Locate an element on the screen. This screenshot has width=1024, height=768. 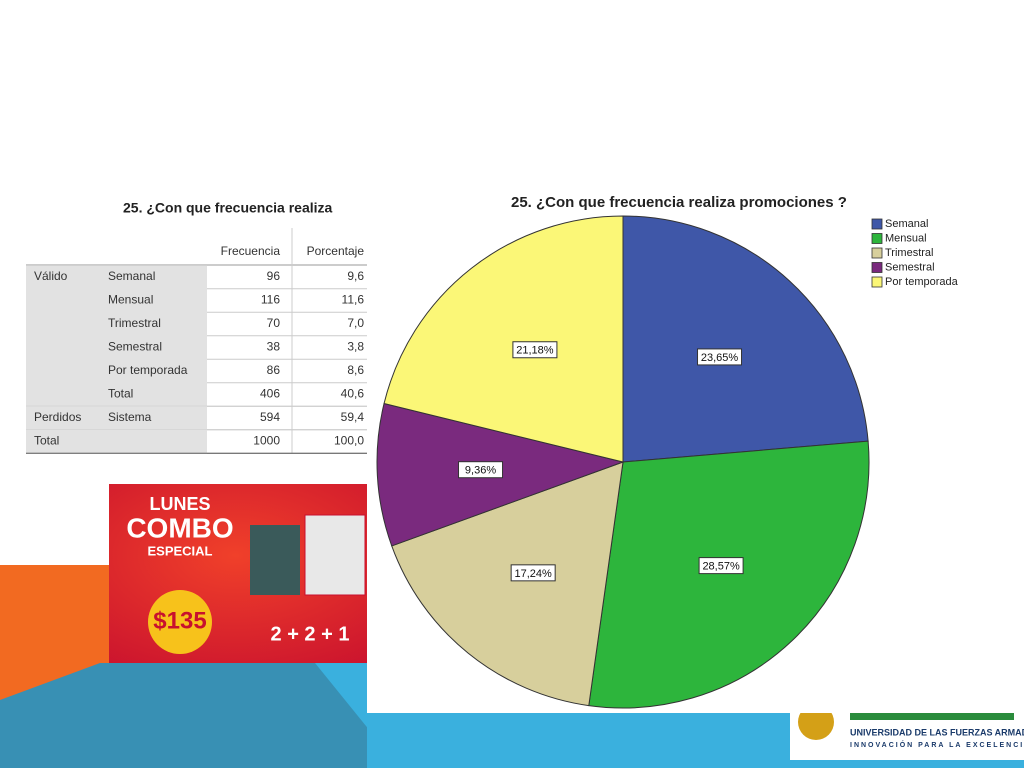
table-cell: 38 is located at coordinates (274, 347).